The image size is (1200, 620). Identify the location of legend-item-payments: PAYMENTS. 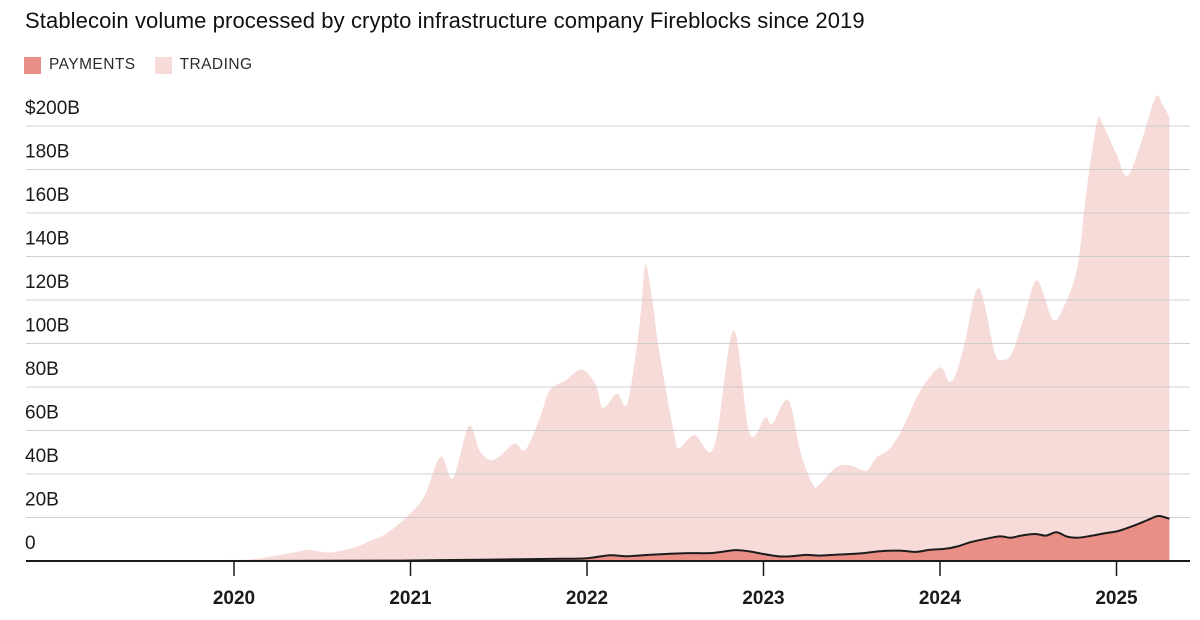
(80, 65).